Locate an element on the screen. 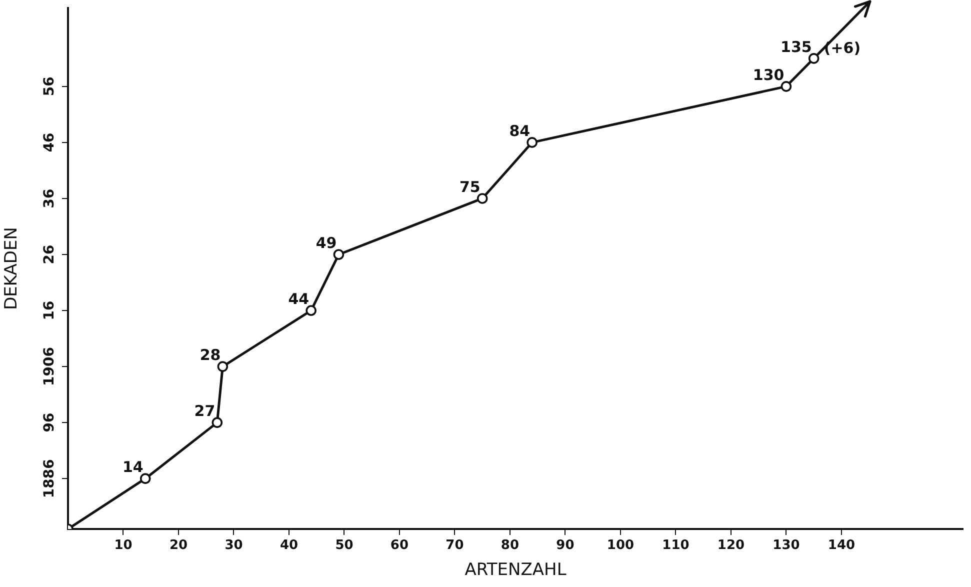 The height and width of the screenshot is (587, 971). y-tick-label: 46 is located at coordinates (50, 142).